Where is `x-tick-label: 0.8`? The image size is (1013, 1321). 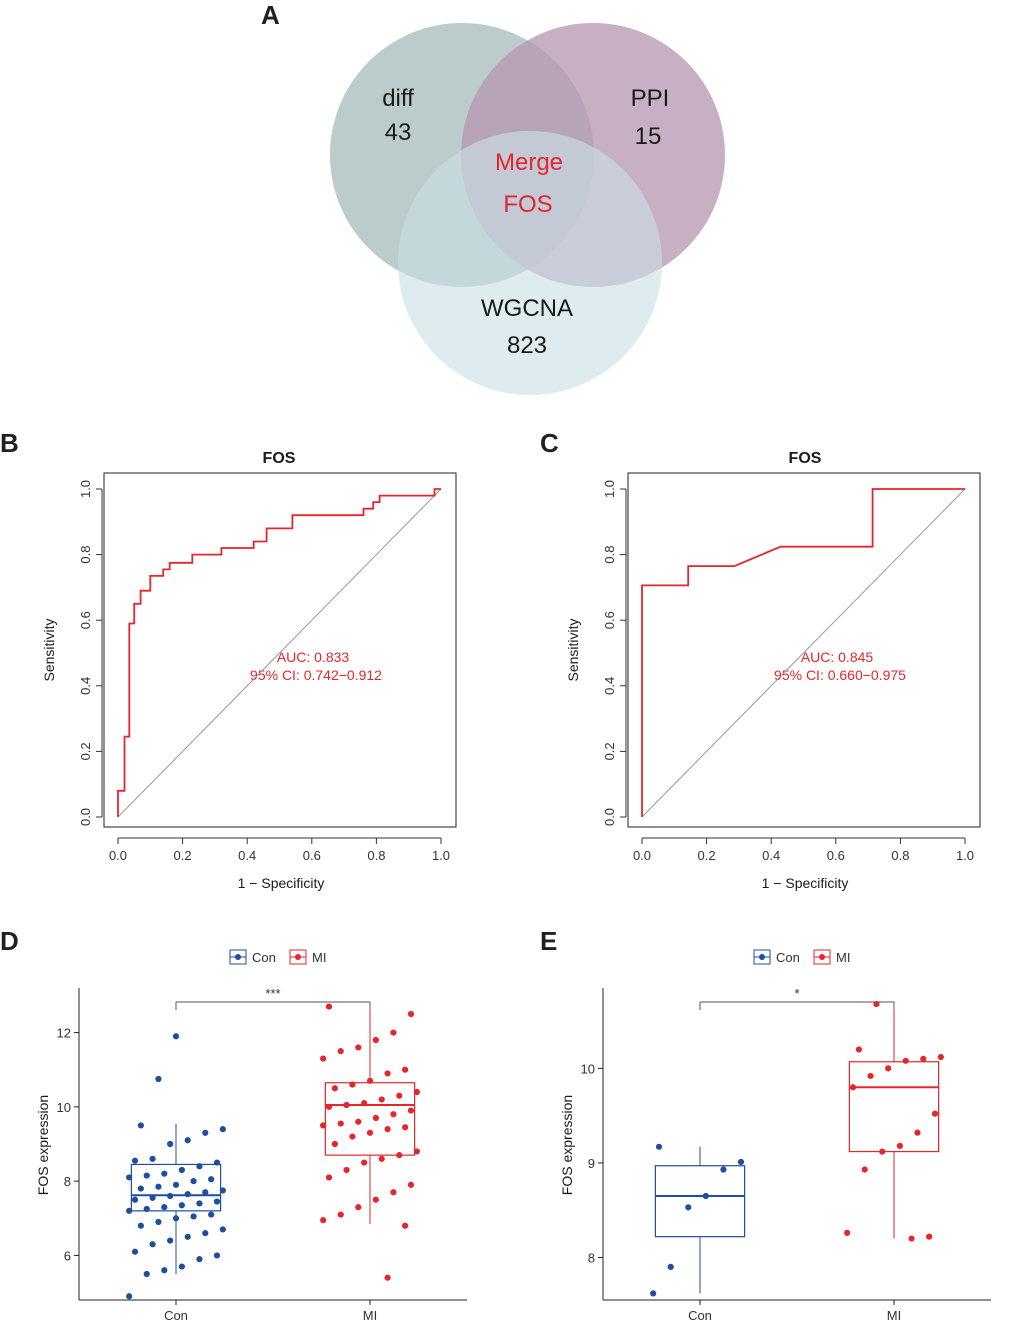 x-tick-label: 0.8 is located at coordinates (900, 855).